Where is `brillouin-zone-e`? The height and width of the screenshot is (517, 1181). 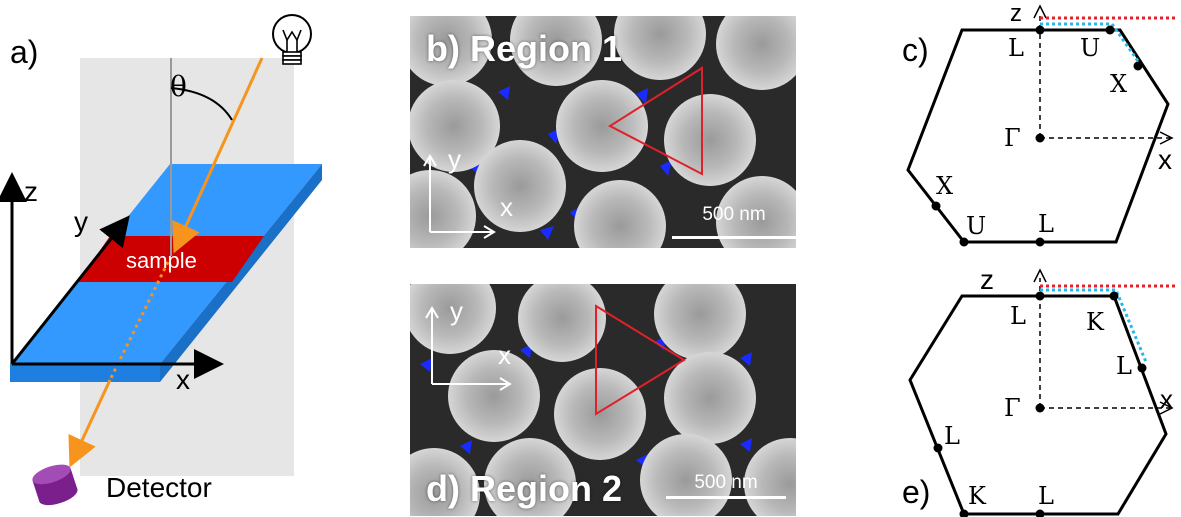
brillouin-zone-e is located at coordinates (1043, 392).